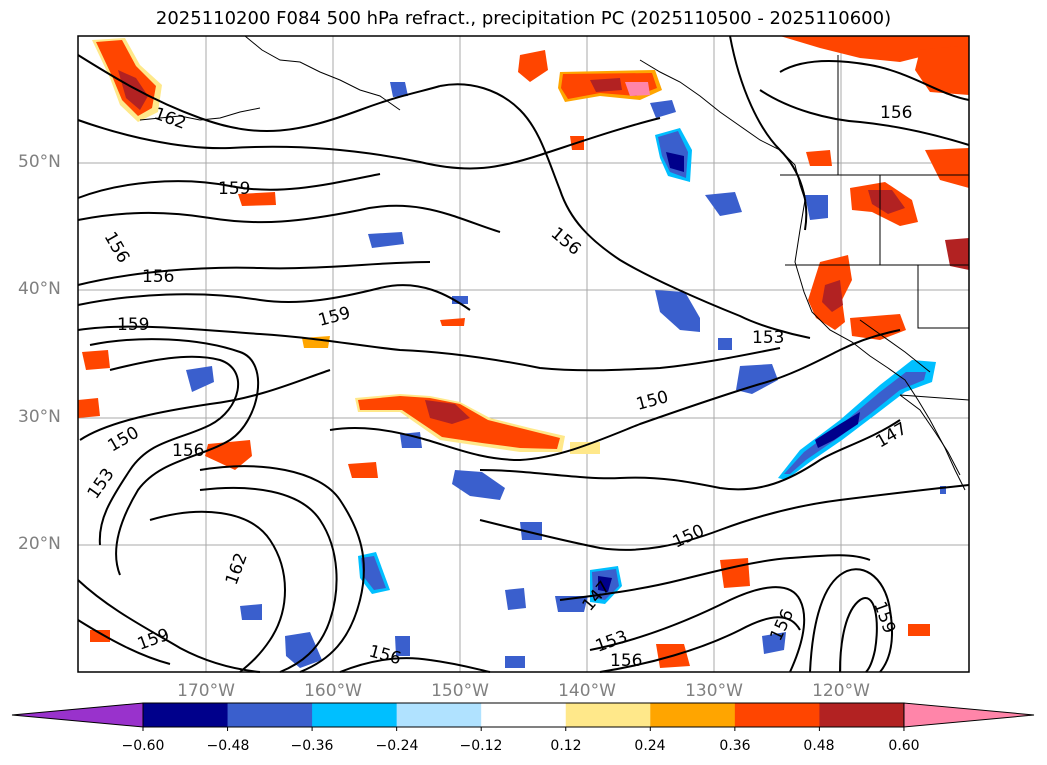 This screenshot has width=1047, height=765. I want to click on contour-159-loop, so click(268, 579).